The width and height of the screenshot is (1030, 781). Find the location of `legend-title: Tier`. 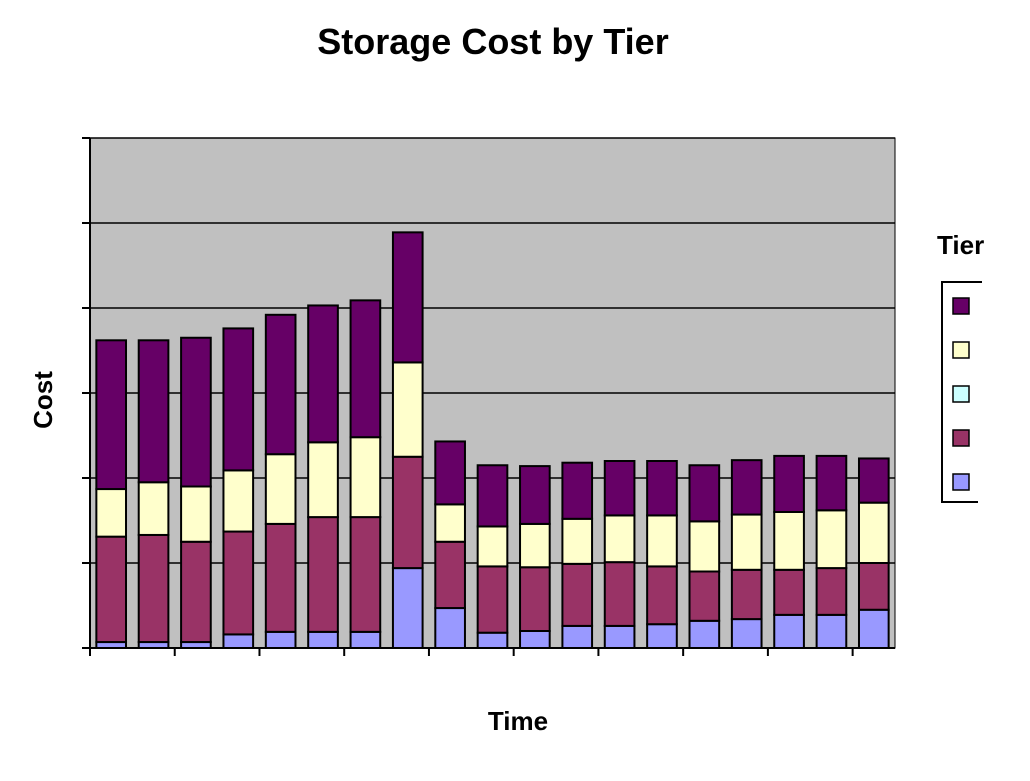

legend-title: Tier is located at coordinates (960, 245).